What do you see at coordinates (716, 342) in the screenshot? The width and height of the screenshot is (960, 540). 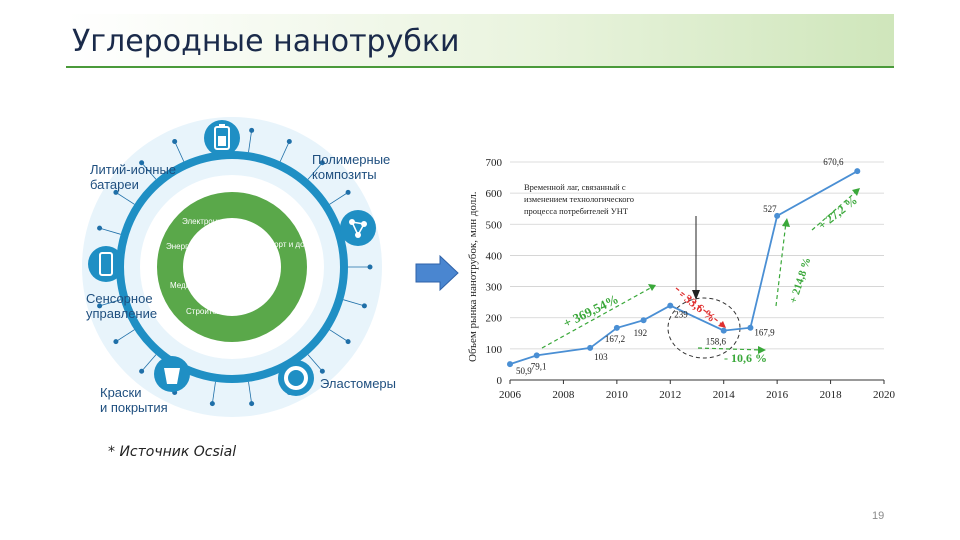 I see `data-point-label: 158,6` at bounding box center [716, 342].